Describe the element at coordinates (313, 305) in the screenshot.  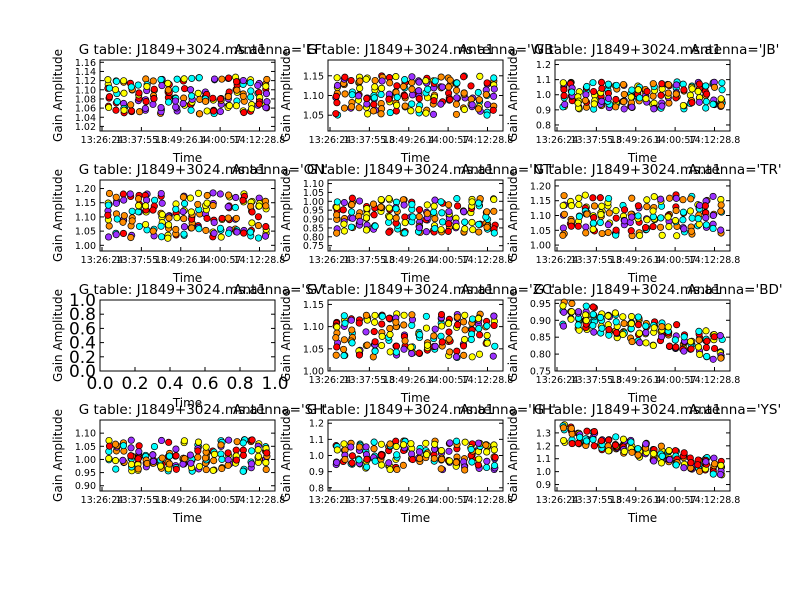
I see `y-tick-label: 1.15` at that location.